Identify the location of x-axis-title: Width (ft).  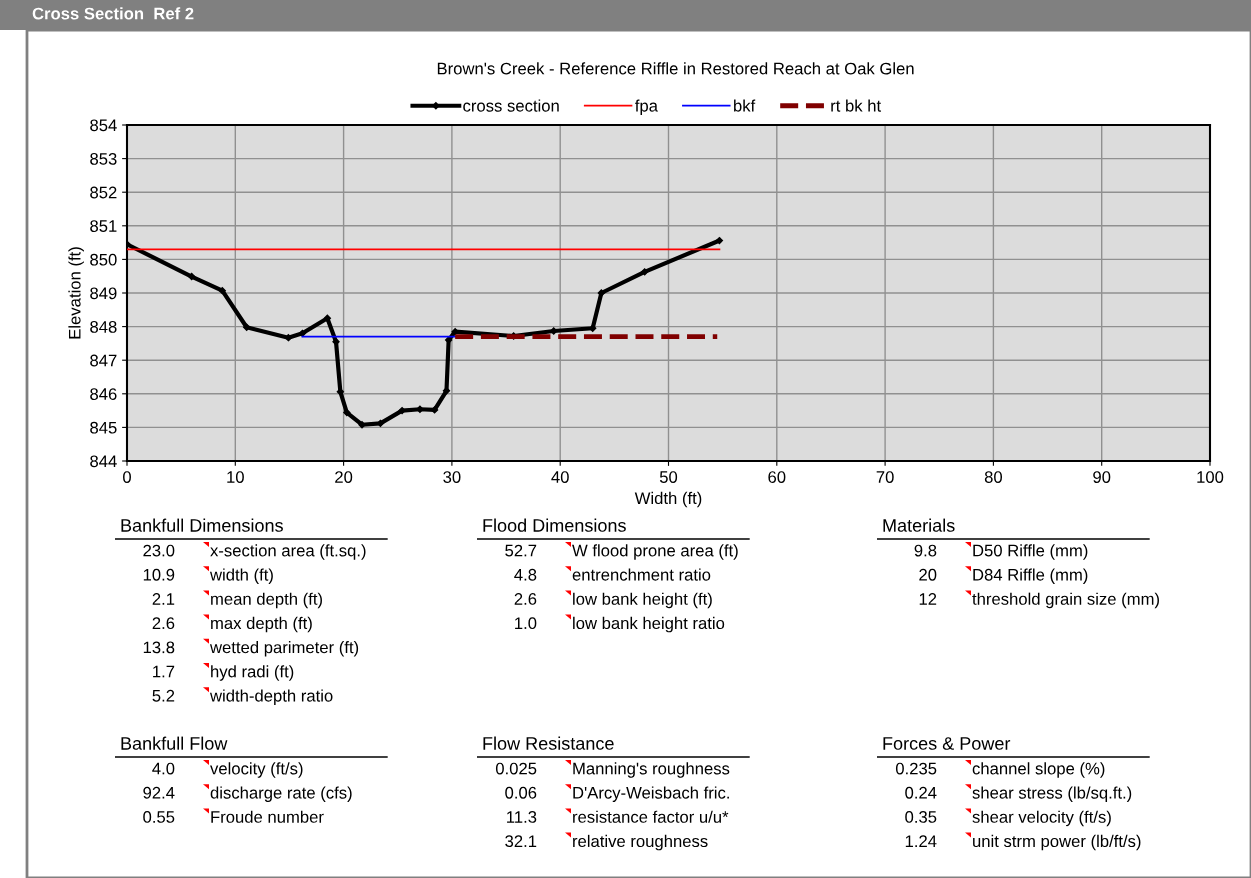
(668, 499).